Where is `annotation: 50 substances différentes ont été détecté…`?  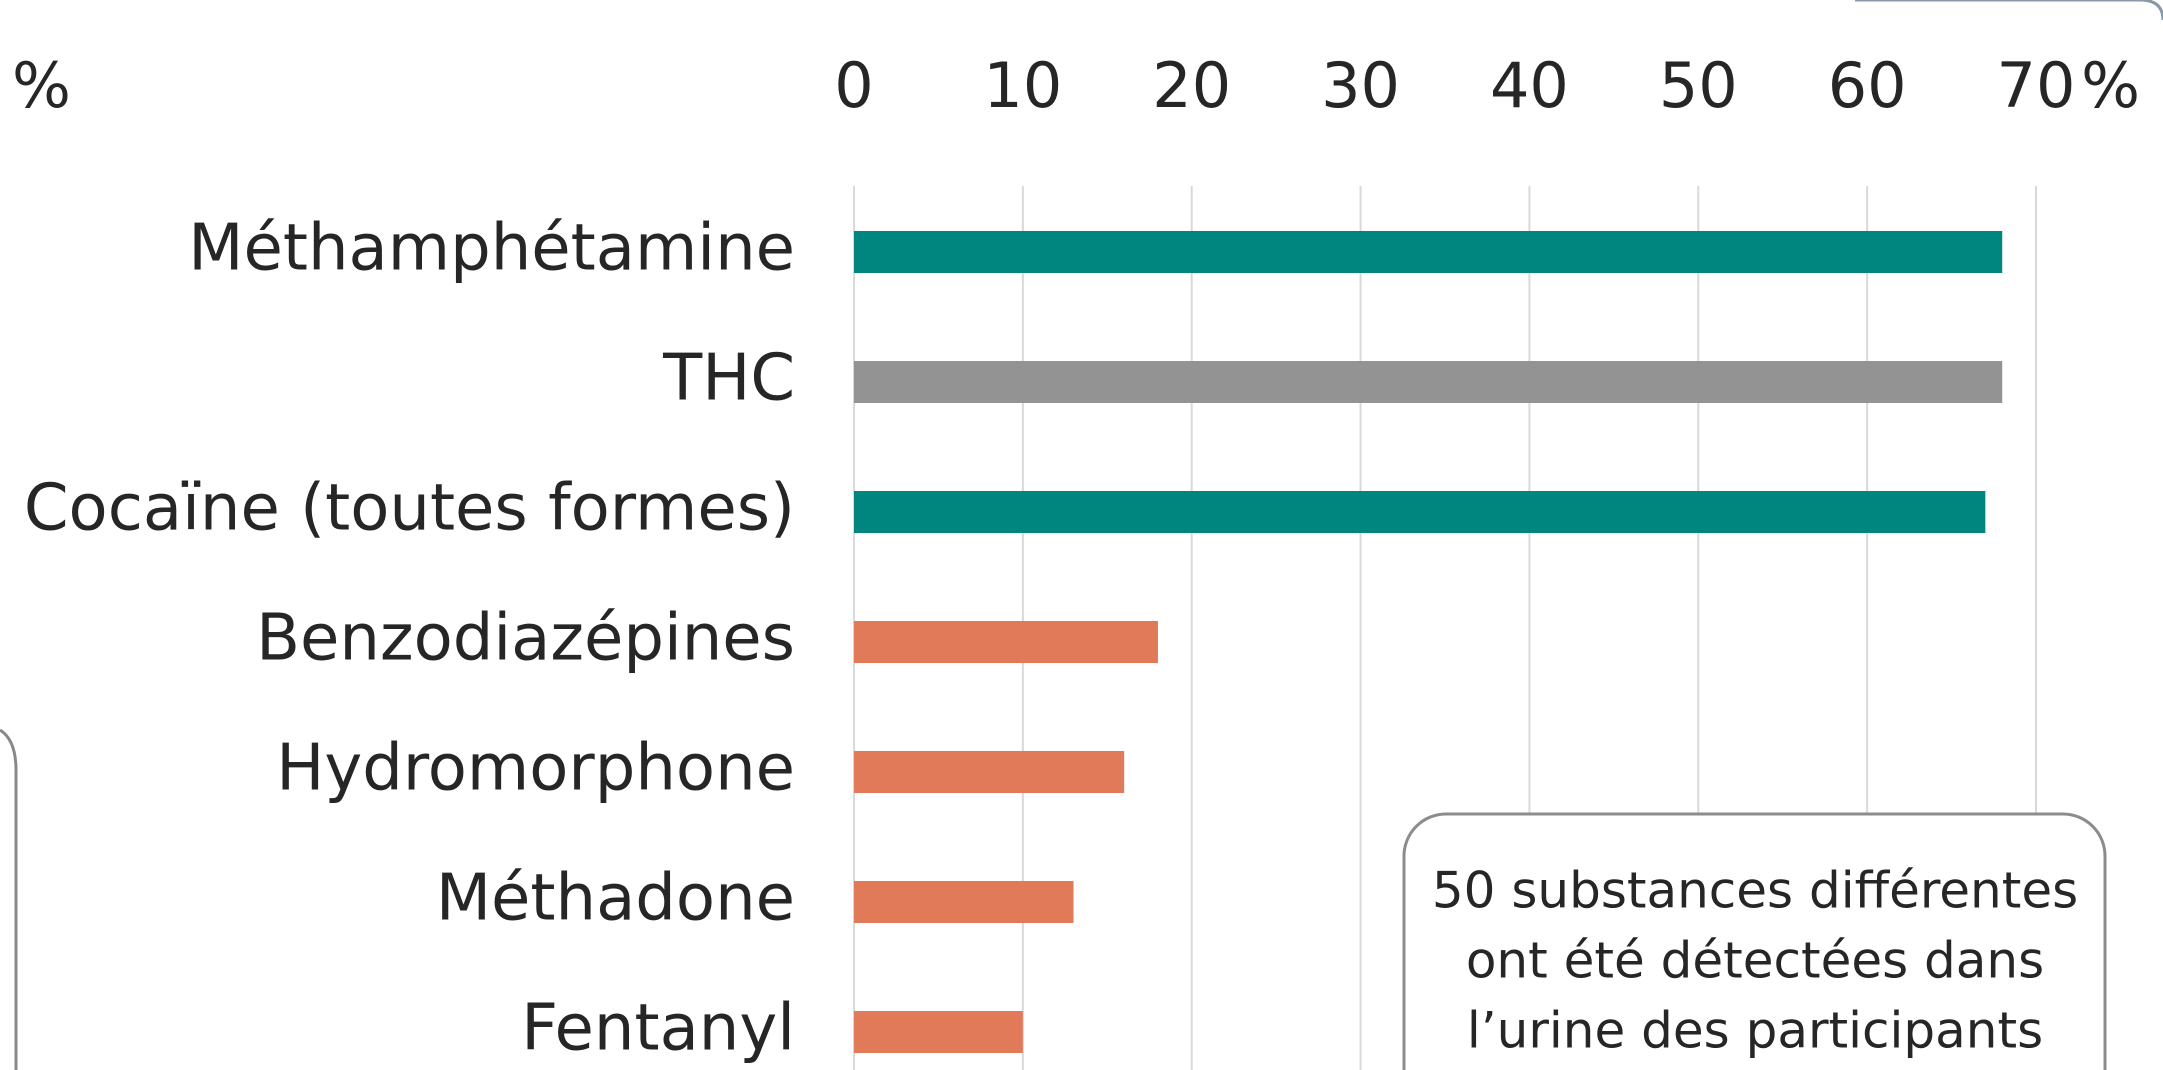
annotation: 50 substances différentes ont été détecté… is located at coordinates (1755, 961).